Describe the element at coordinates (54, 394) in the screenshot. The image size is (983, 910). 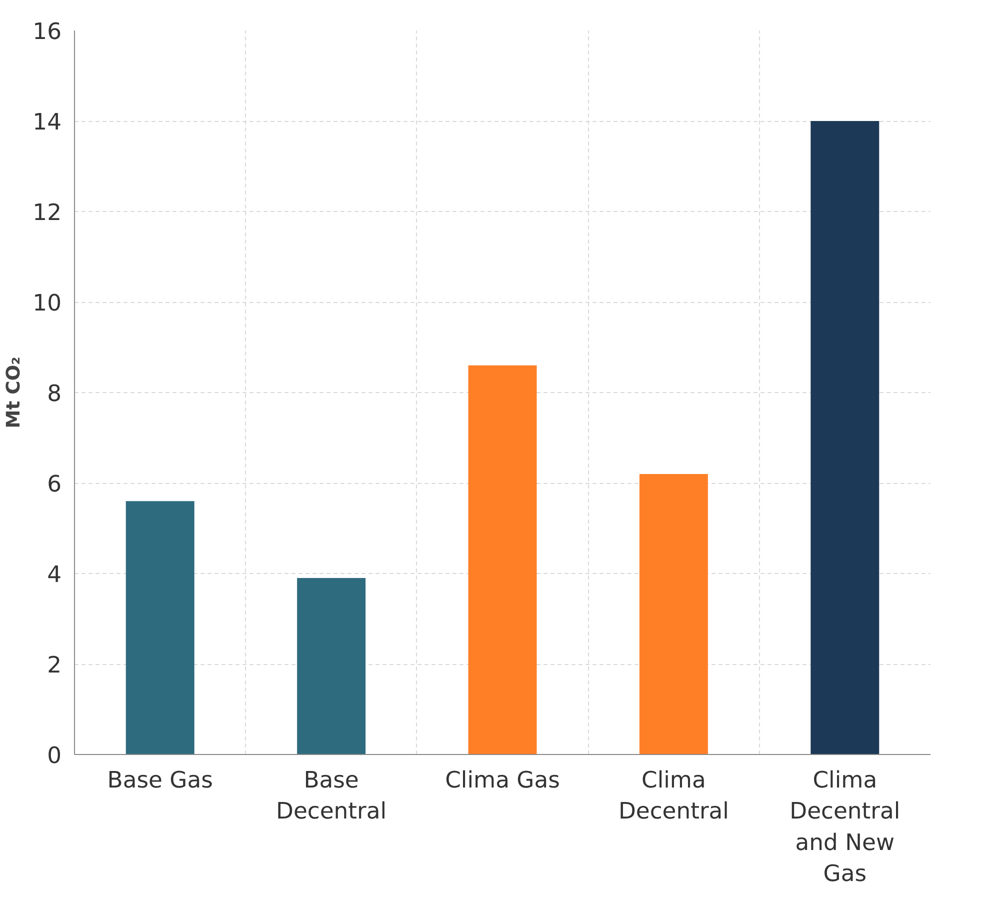
I see `y-tick-label: 8` at that location.